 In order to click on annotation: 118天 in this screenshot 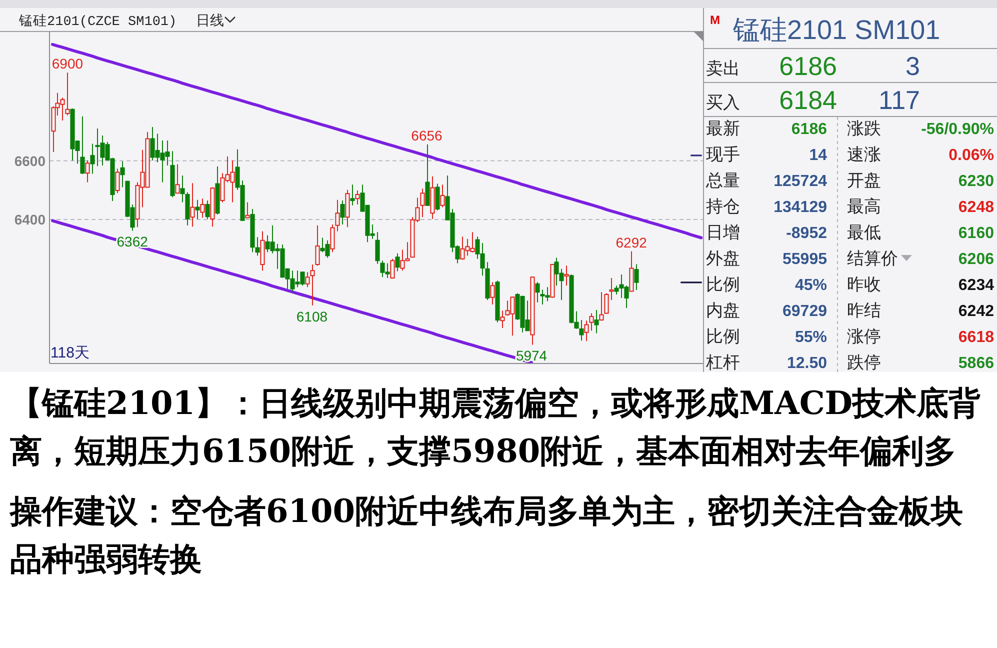, I will do `click(70, 353)`.